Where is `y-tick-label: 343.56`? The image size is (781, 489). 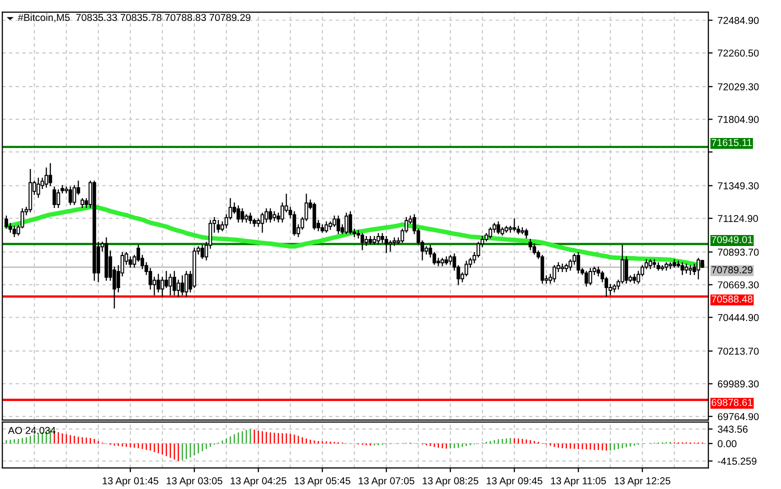 y-tick-label: 343.56 is located at coordinates (733, 429).